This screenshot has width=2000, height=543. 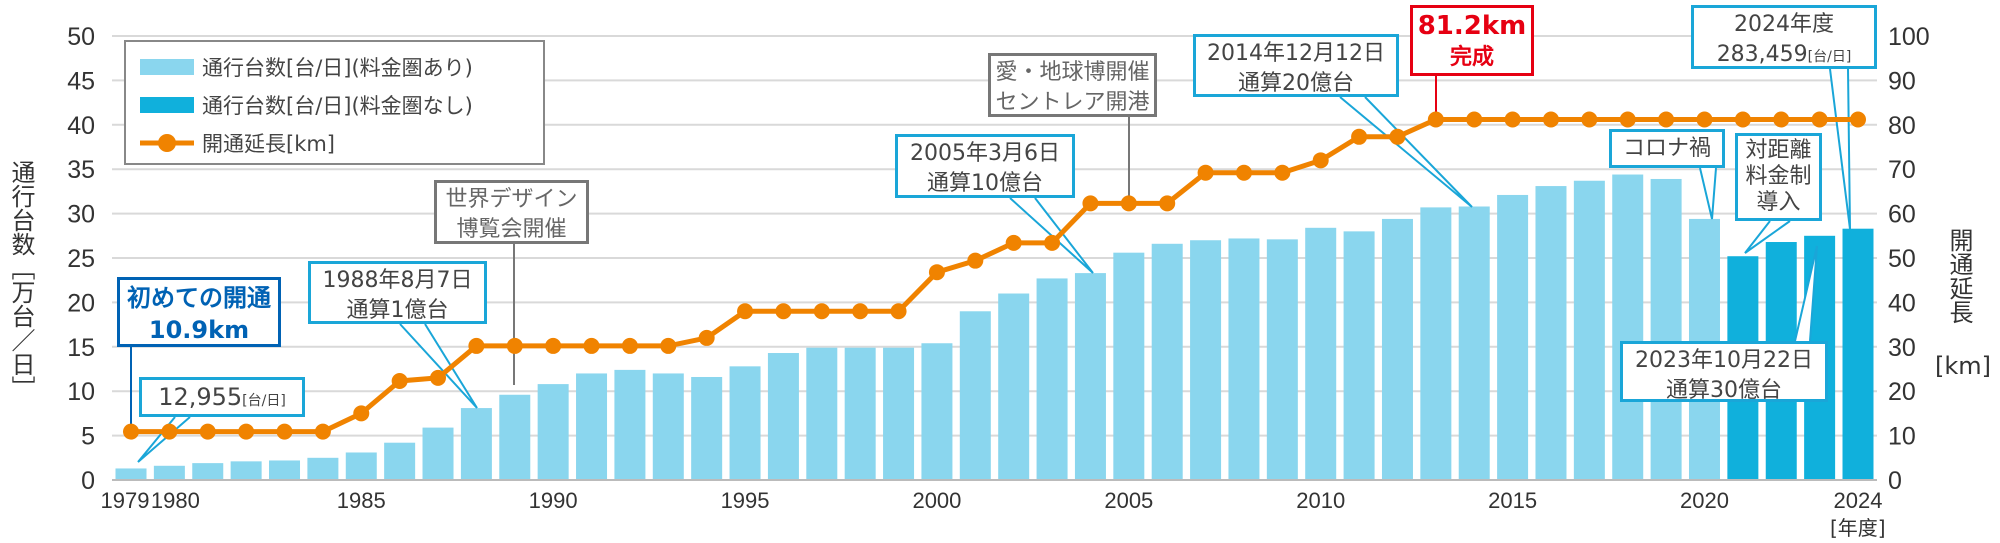 What do you see at coordinates (337, 68) in the screenshot?
I see `legend-label: 通行台数[台/日](料金圏あり)` at bounding box center [337, 68].